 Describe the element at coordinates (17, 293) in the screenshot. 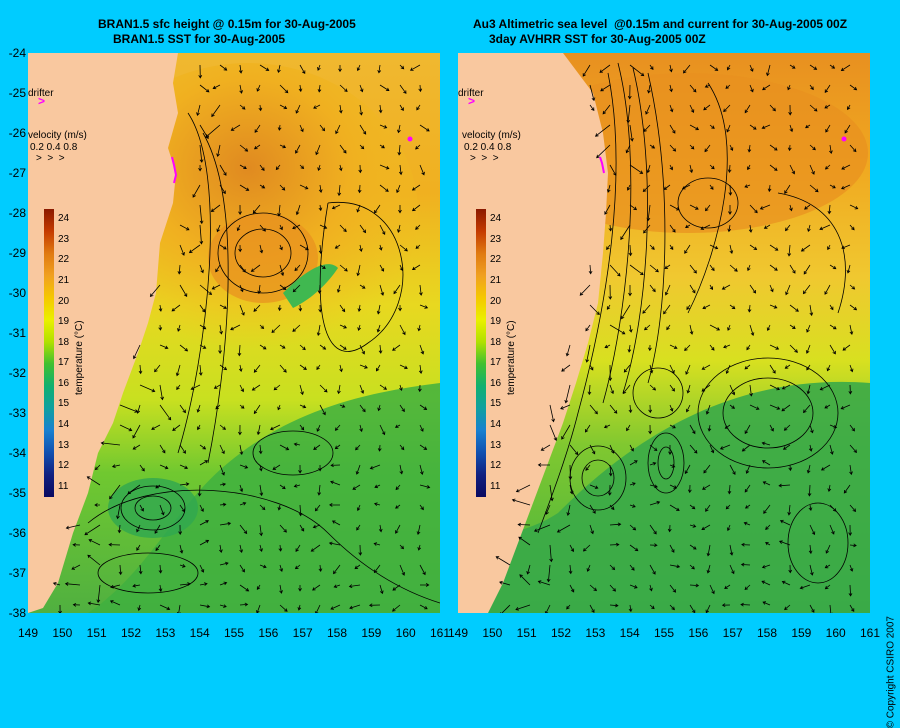

I see `latitude-tick-label: -30` at that location.